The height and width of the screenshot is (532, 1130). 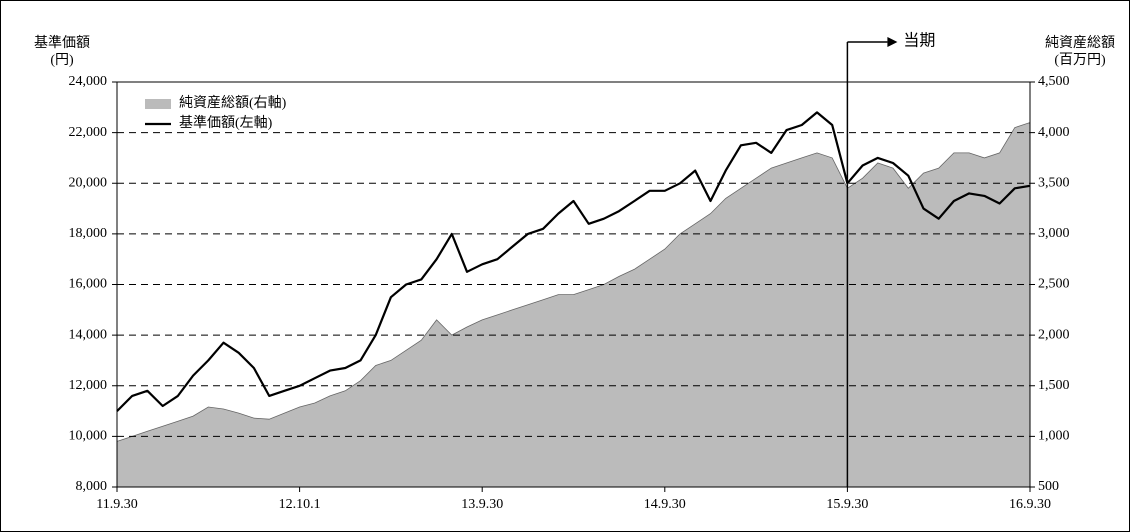 What do you see at coordinates (88, 132) in the screenshot?
I see `y-tick-label: 22,000` at bounding box center [88, 132].